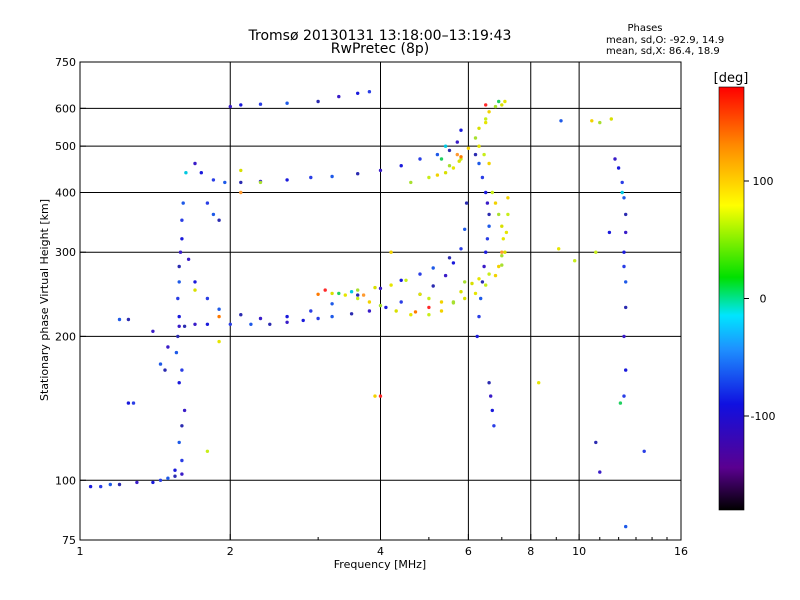 Image resolution: width=800 pixels, height=600 pixels. What do you see at coordinates (380, 36) in the screenshot?
I see `chart-title: Tromsø 20130131 13:18:00–13:19:43` at bounding box center [380, 36].